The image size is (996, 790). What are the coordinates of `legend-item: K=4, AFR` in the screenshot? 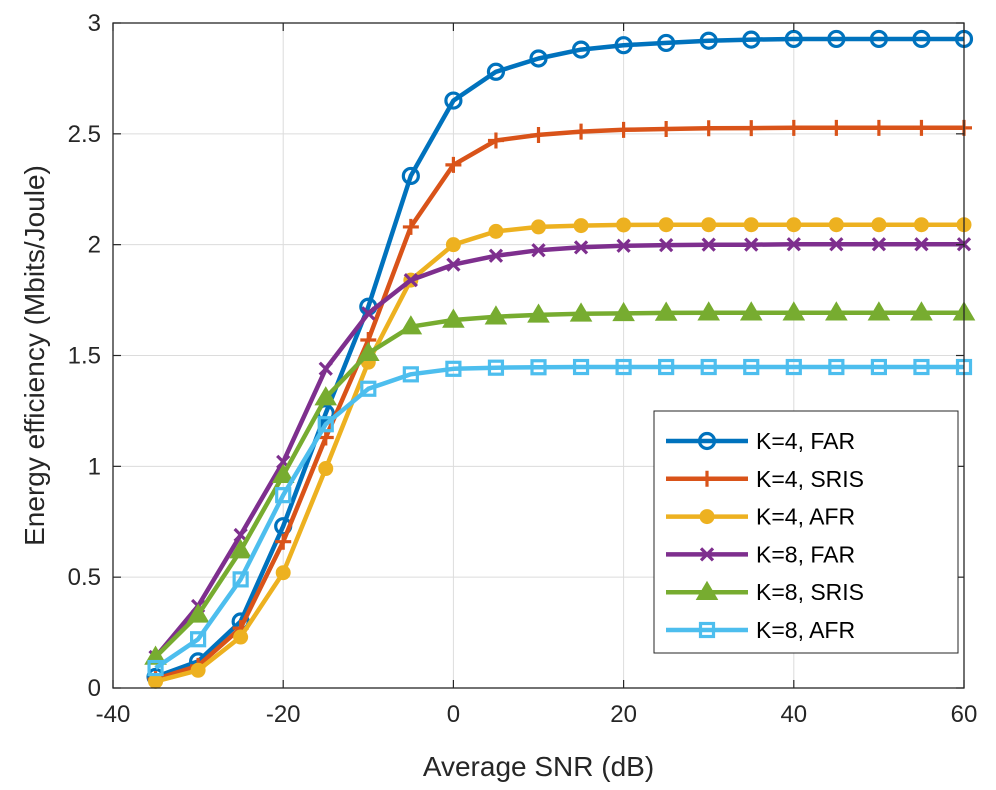 It's located at (760, 517).